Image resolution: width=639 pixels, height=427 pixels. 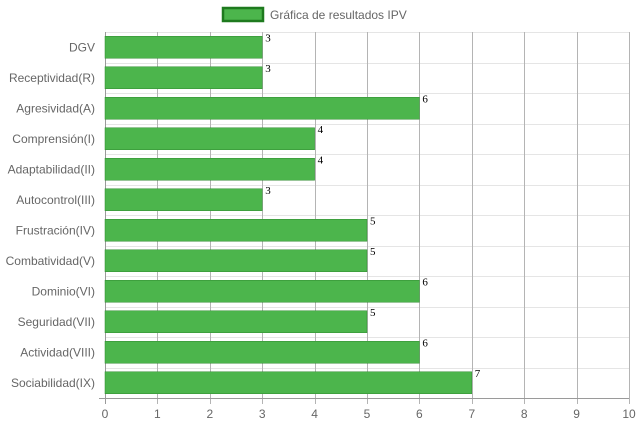 What do you see at coordinates (157, 414) in the screenshot?
I see `x-tick-label: 1` at bounding box center [157, 414].